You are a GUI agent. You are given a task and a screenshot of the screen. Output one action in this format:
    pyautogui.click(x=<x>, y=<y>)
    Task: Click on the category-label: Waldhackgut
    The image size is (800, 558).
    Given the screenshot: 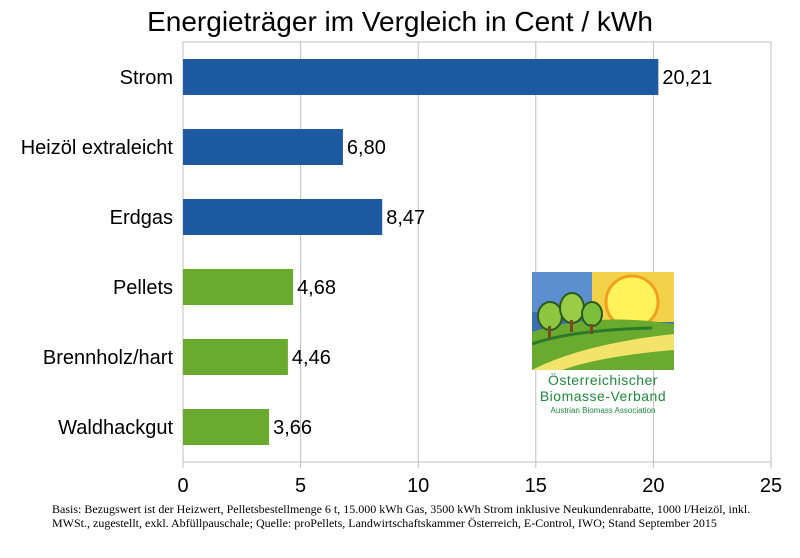 What is the action you would take?
    pyautogui.click(x=115, y=428)
    